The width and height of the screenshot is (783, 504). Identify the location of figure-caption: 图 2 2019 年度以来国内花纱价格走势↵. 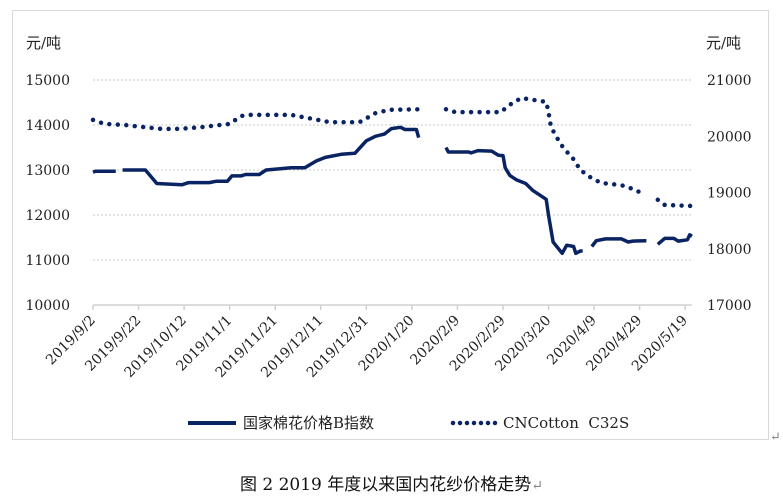
(391, 482).